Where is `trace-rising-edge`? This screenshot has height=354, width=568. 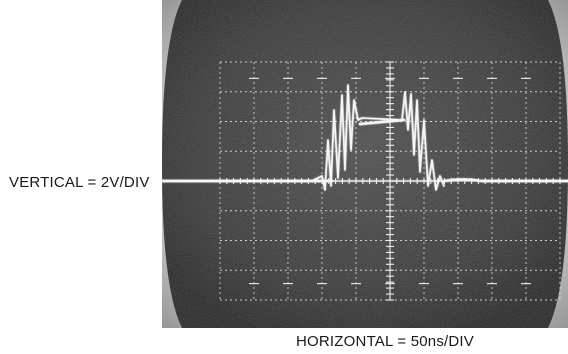
trace-rising-edge is located at coordinates (357, 137).